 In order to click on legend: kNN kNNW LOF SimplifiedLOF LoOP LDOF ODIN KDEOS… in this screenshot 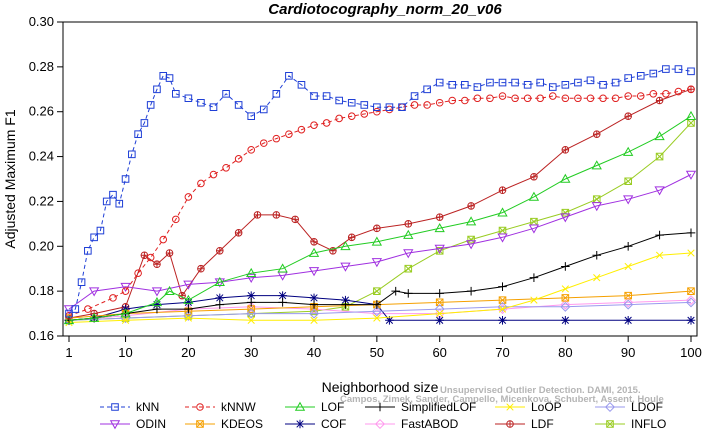, I will do `click(383, 415)`.